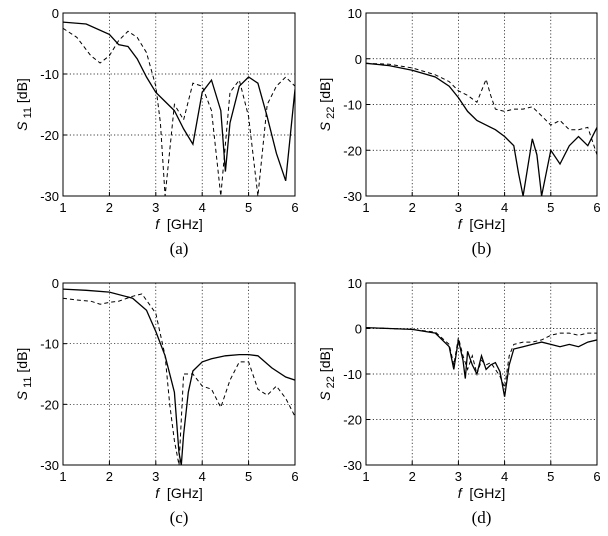 The image size is (608, 536). I want to click on panel-caption: (b), so click(482, 248).